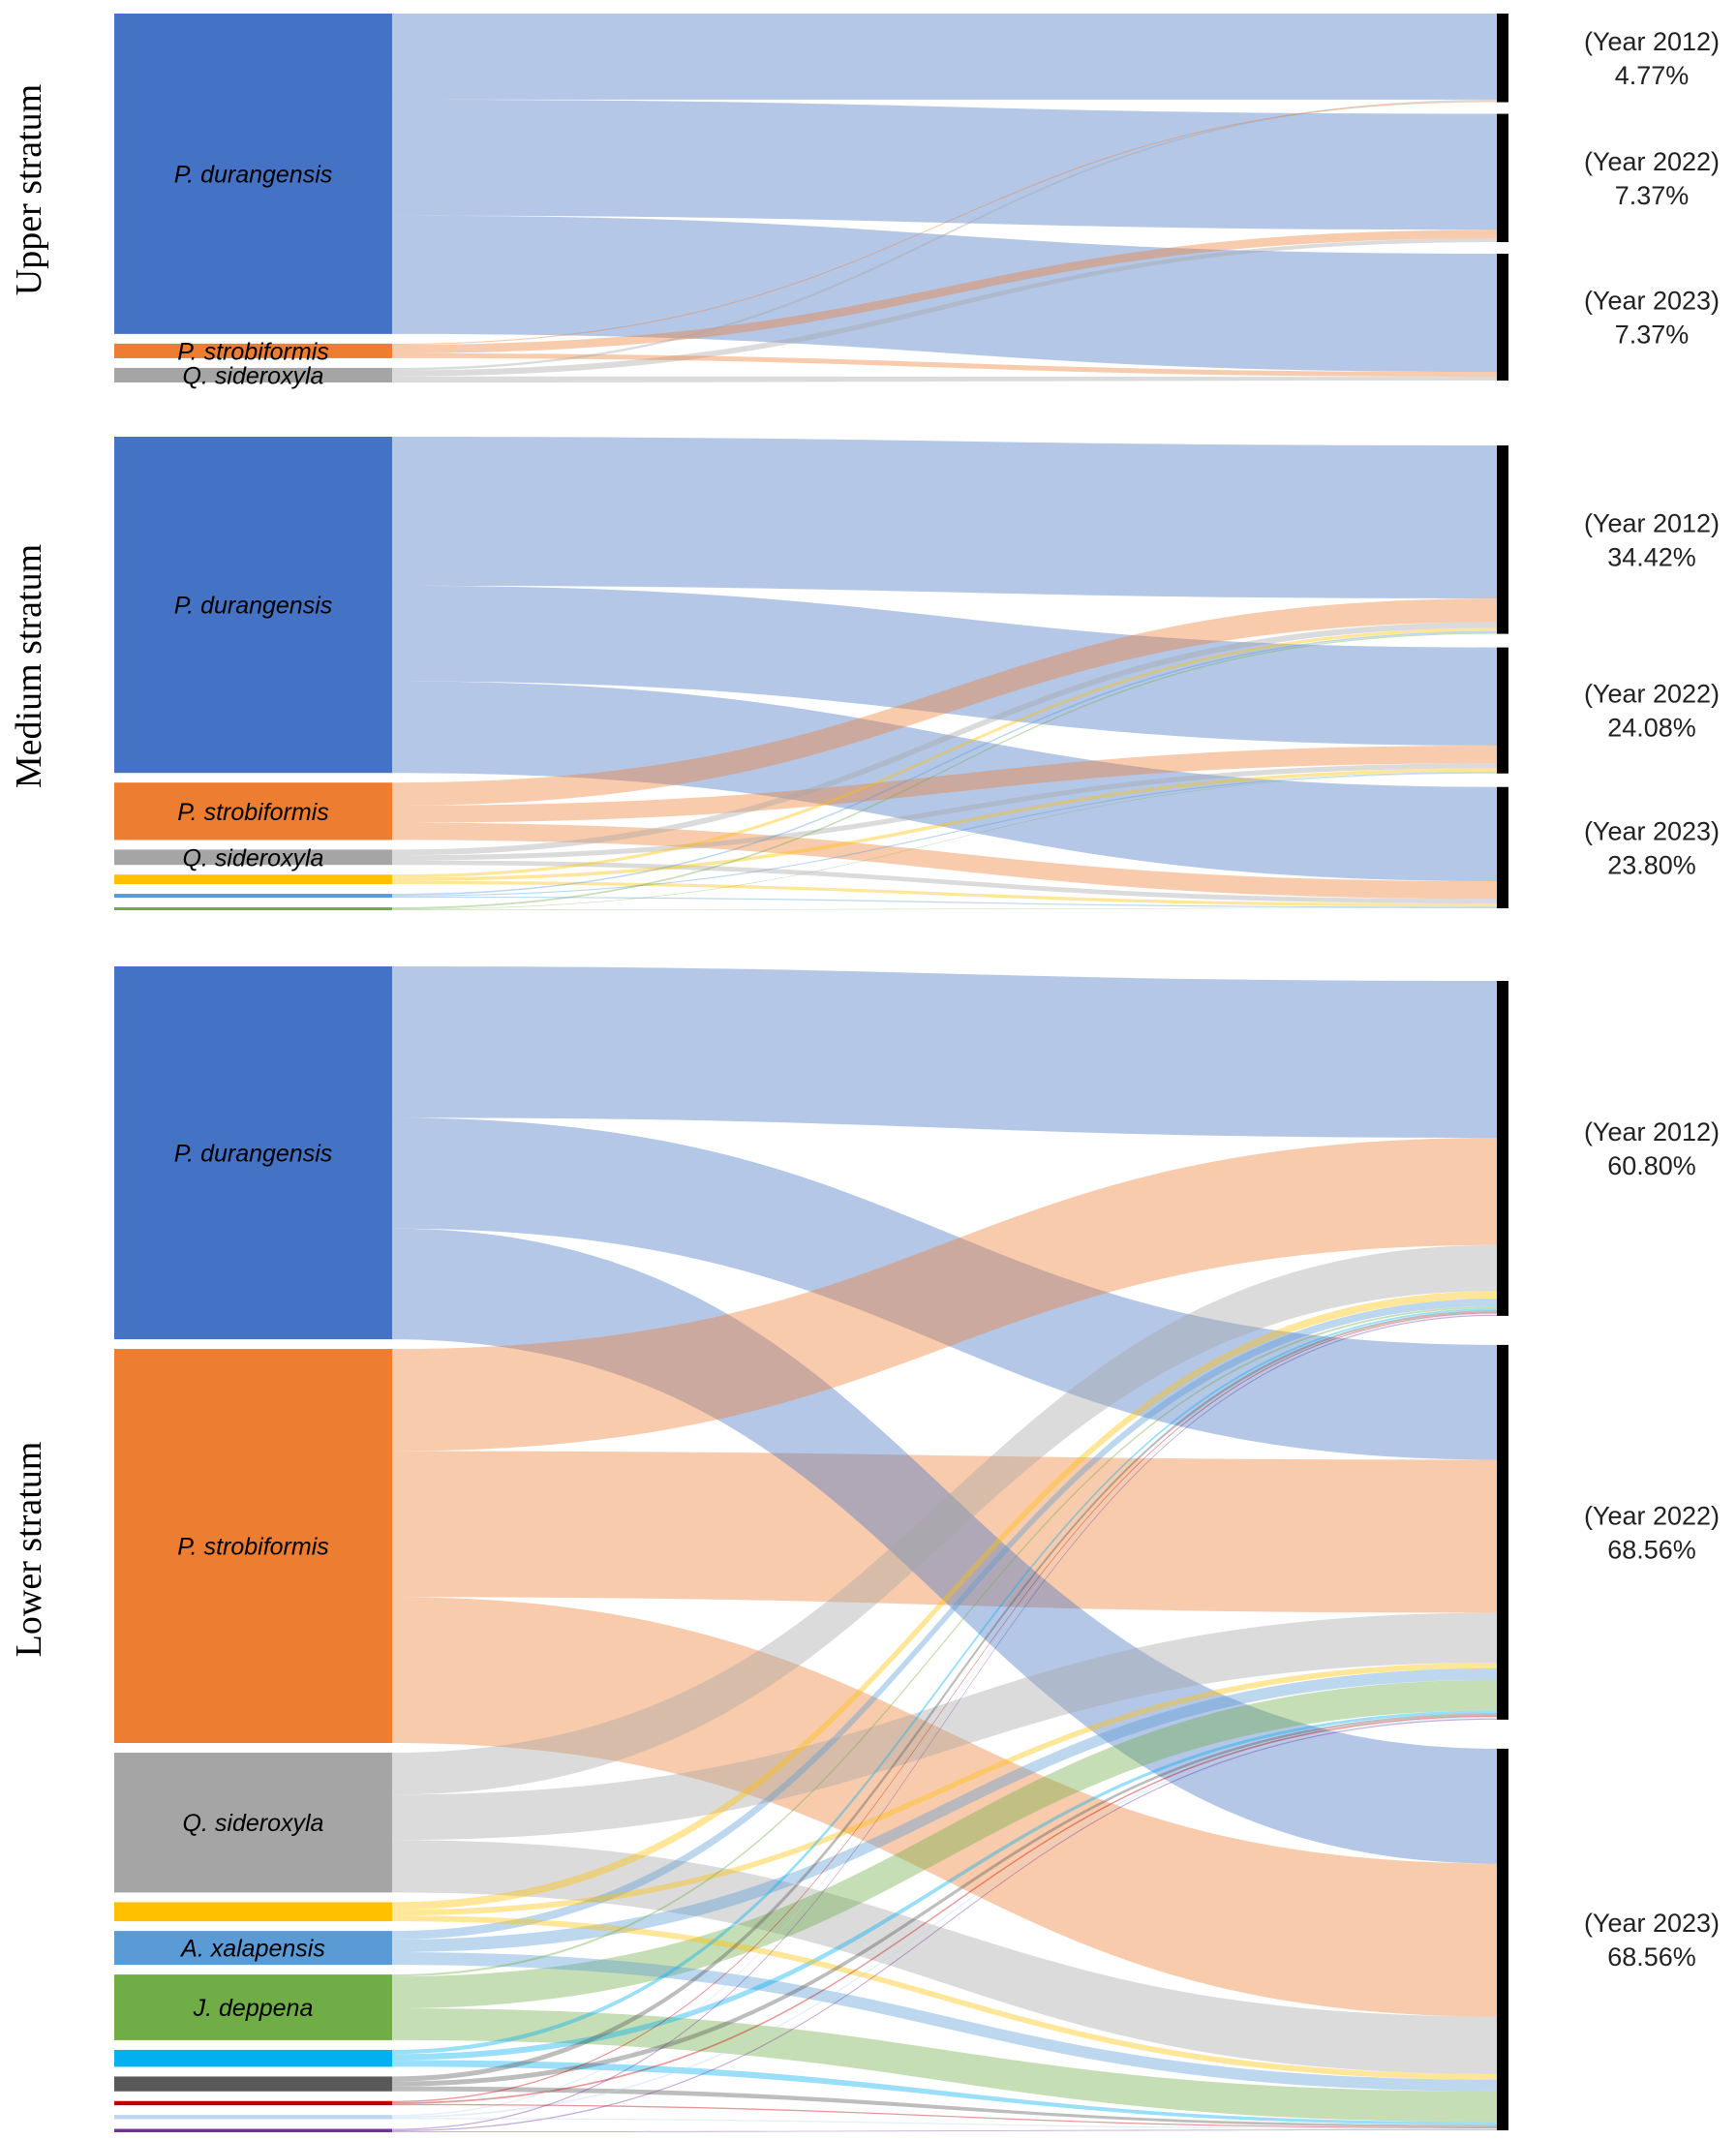 The width and height of the screenshot is (1736, 2140). Describe the element at coordinates (253, 2058) in the screenshot. I see `stratum-3-node-cyan` at that location.